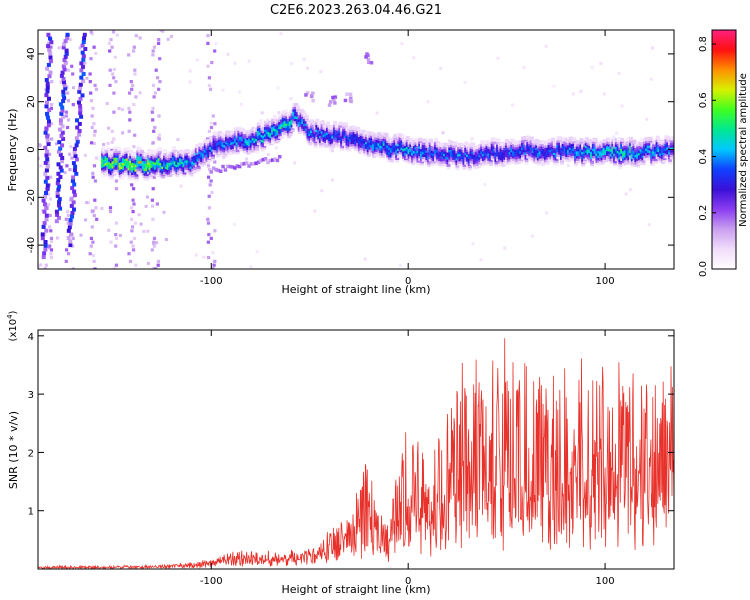 This screenshot has width=750, height=600. What do you see at coordinates (31, 101) in the screenshot?
I see `spectrogram-y-tick-label: 20` at bounding box center [31, 101].